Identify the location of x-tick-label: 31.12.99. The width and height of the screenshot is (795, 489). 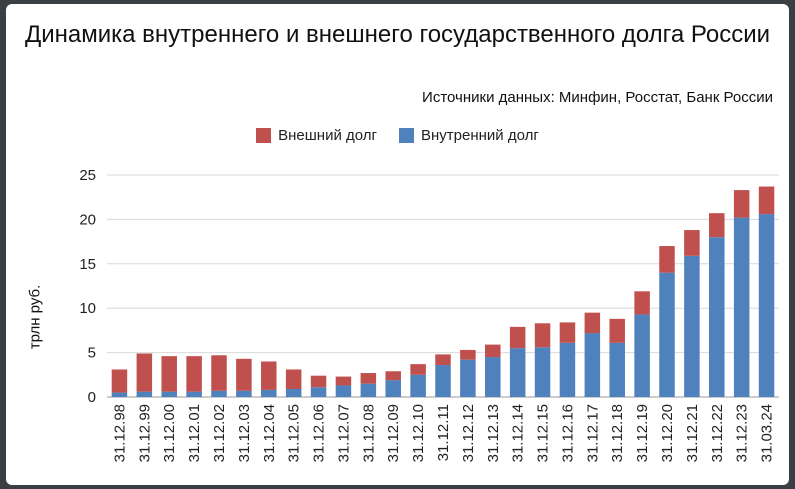
(144, 433).